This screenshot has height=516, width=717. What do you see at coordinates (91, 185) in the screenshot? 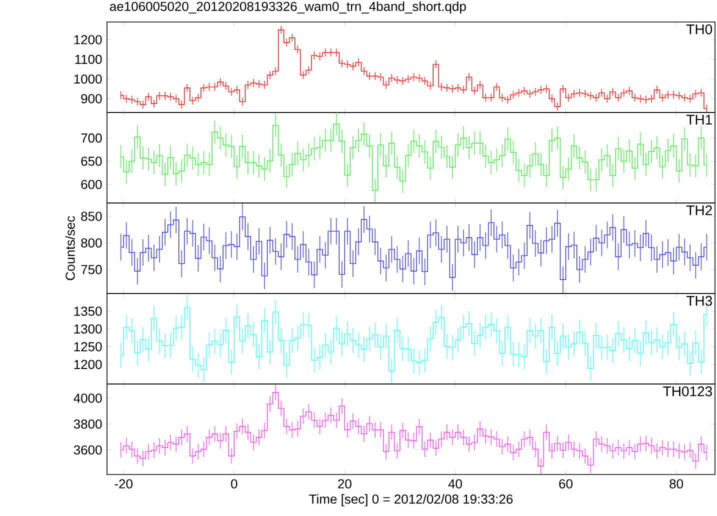
I see `y-tick-label: 600` at bounding box center [91, 185].